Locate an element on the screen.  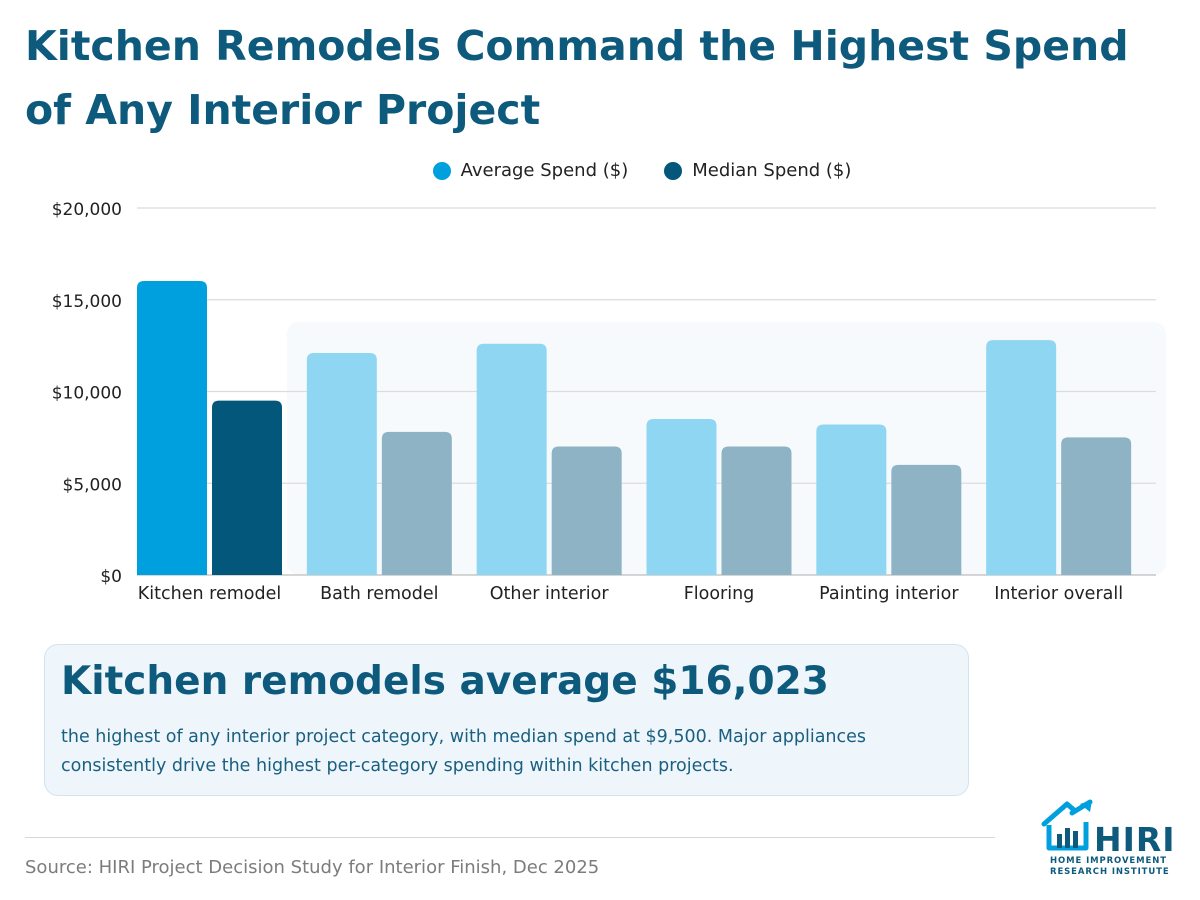
y-tick-label: $5,000 is located at coordinates (92, 485).